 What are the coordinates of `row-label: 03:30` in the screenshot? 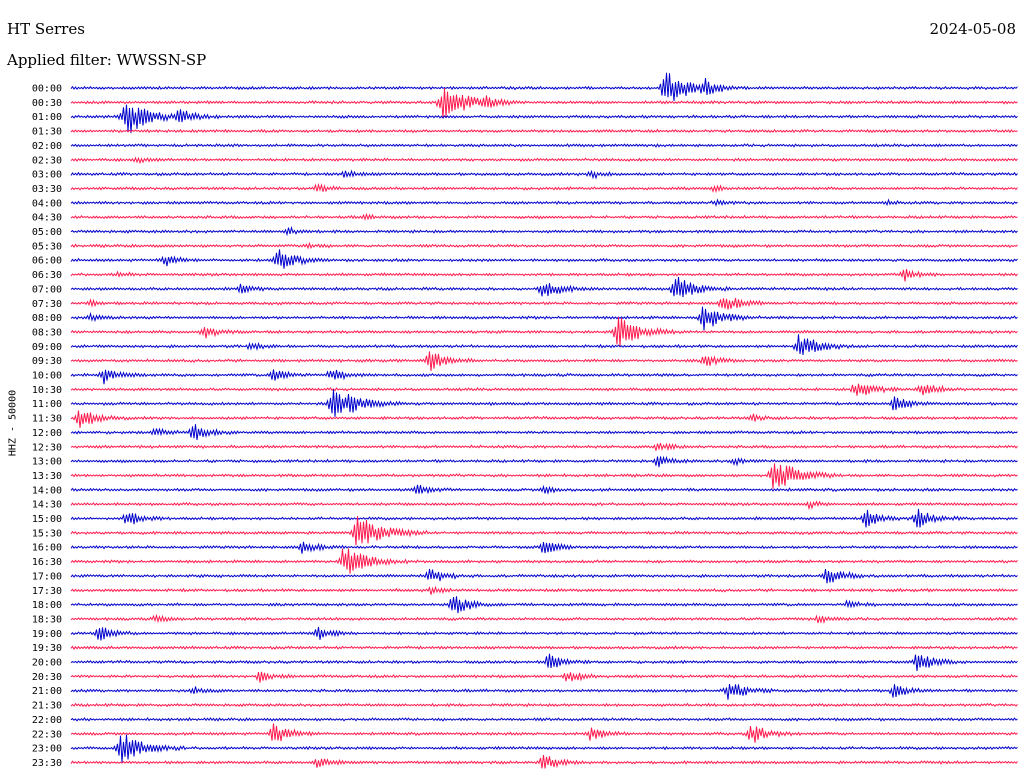 It's located at (47, 189).